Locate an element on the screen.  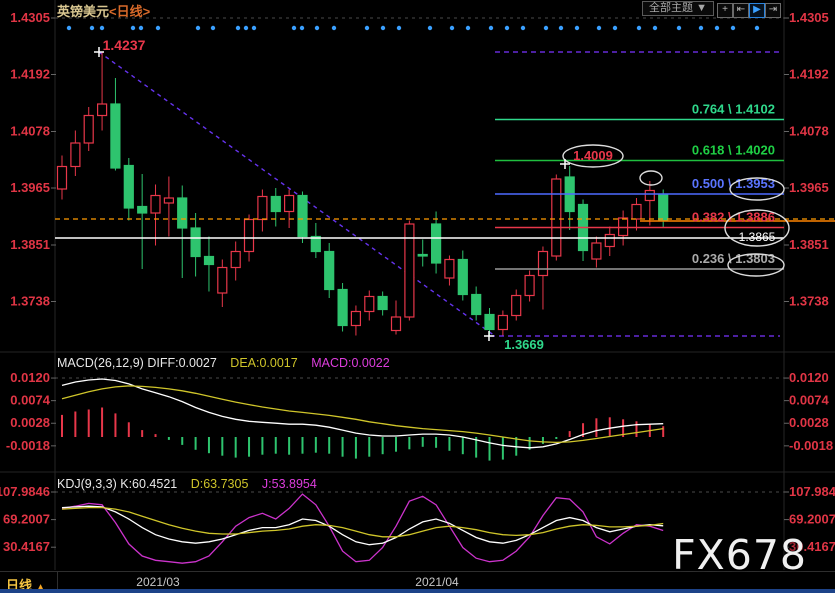
crosshair-icon: + is located at coordinates (725, 10).